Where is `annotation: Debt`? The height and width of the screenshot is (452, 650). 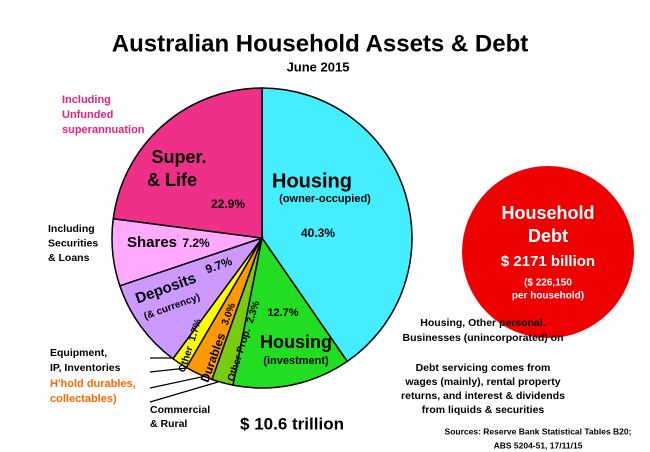
annotation: Debt is located at coordinates (548, 236).